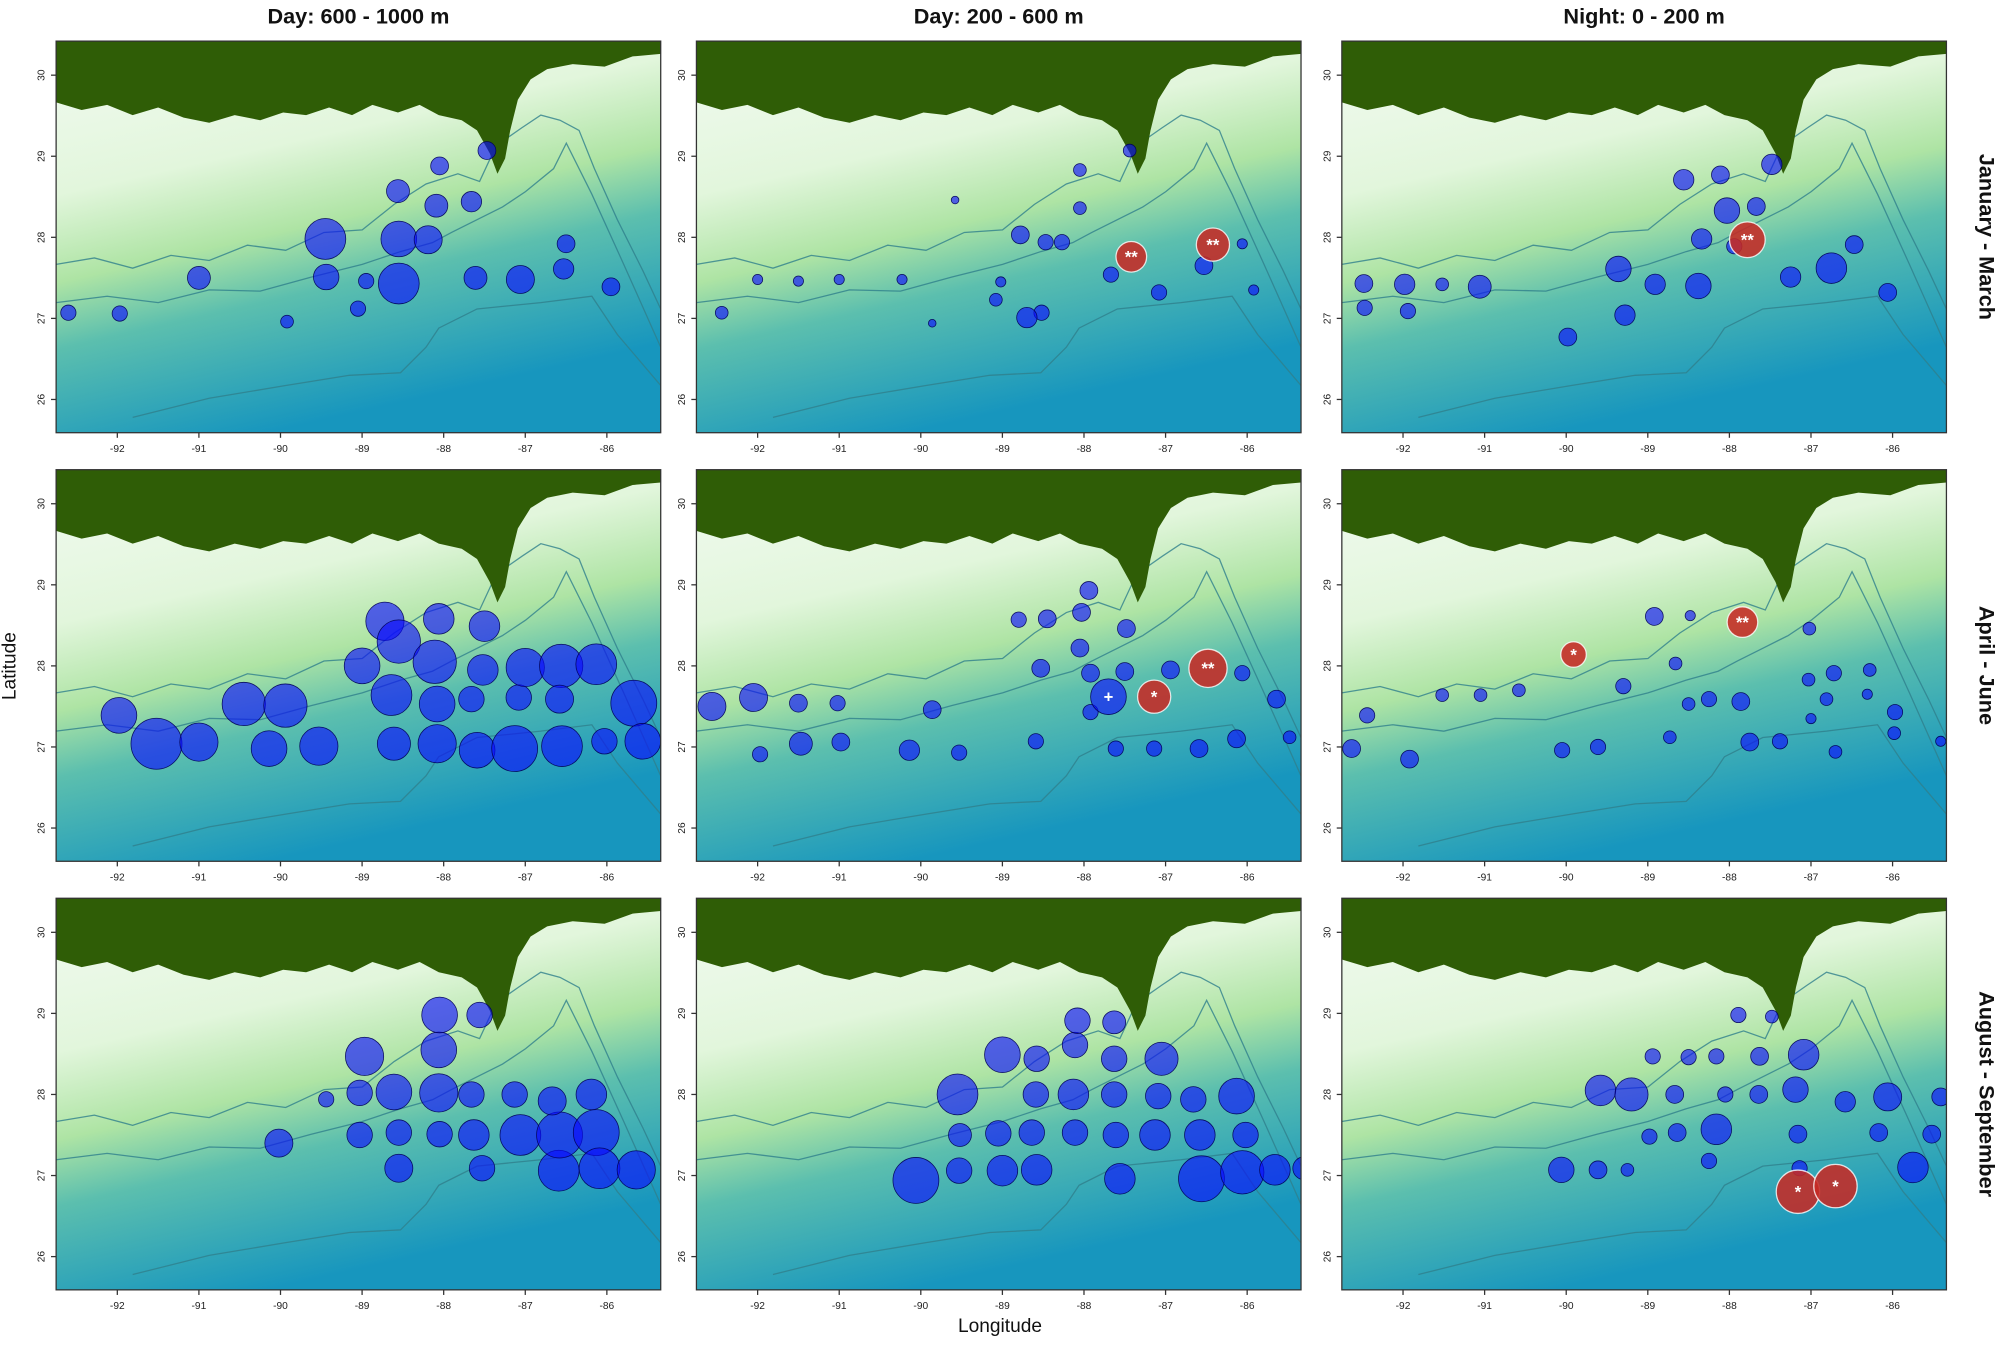 This screenshot has height=1345, width=2000. I want to click on map: ** **, so click(999, 237).